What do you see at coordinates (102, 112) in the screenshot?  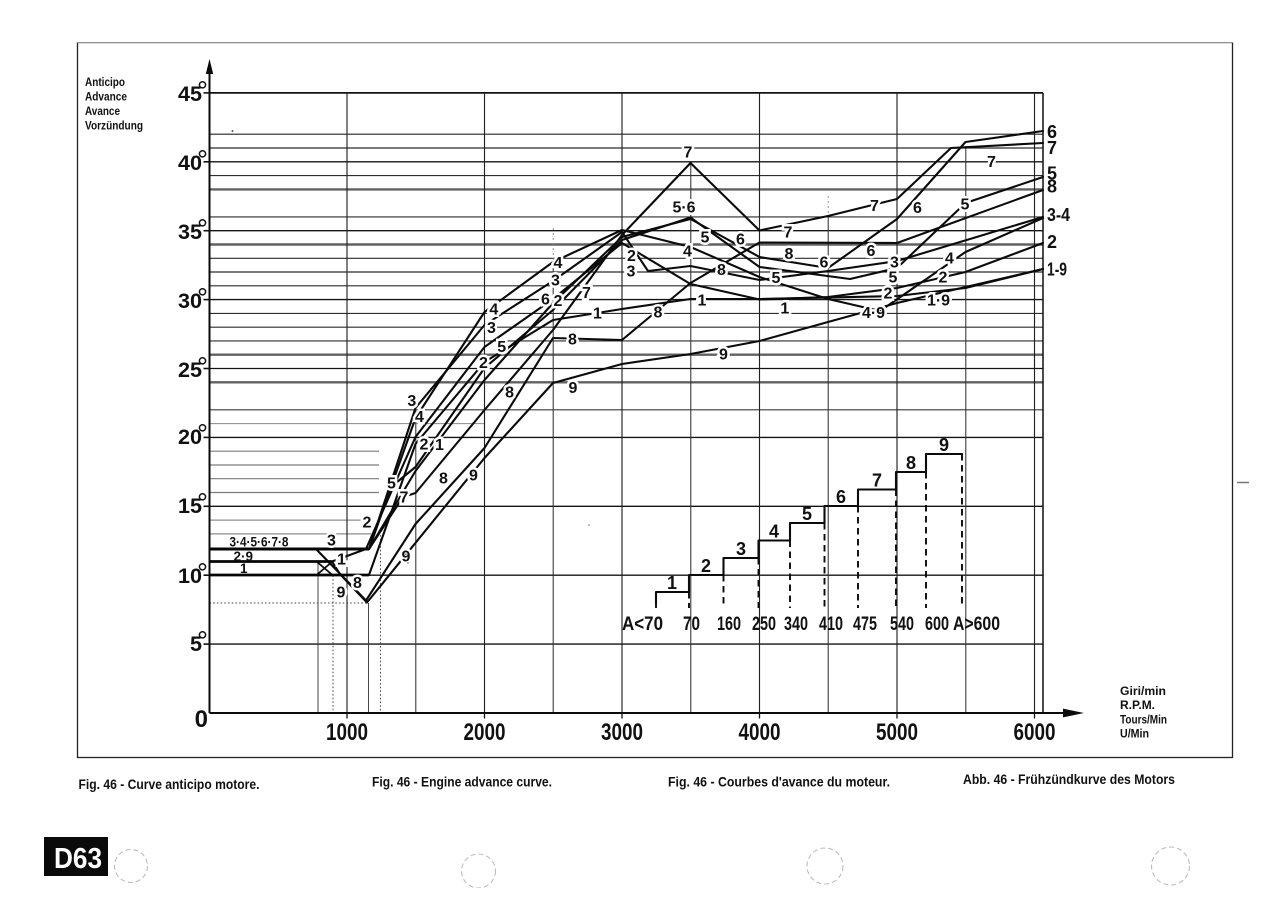 I see `svg-text: Avance` at bounding box center [102, 112].